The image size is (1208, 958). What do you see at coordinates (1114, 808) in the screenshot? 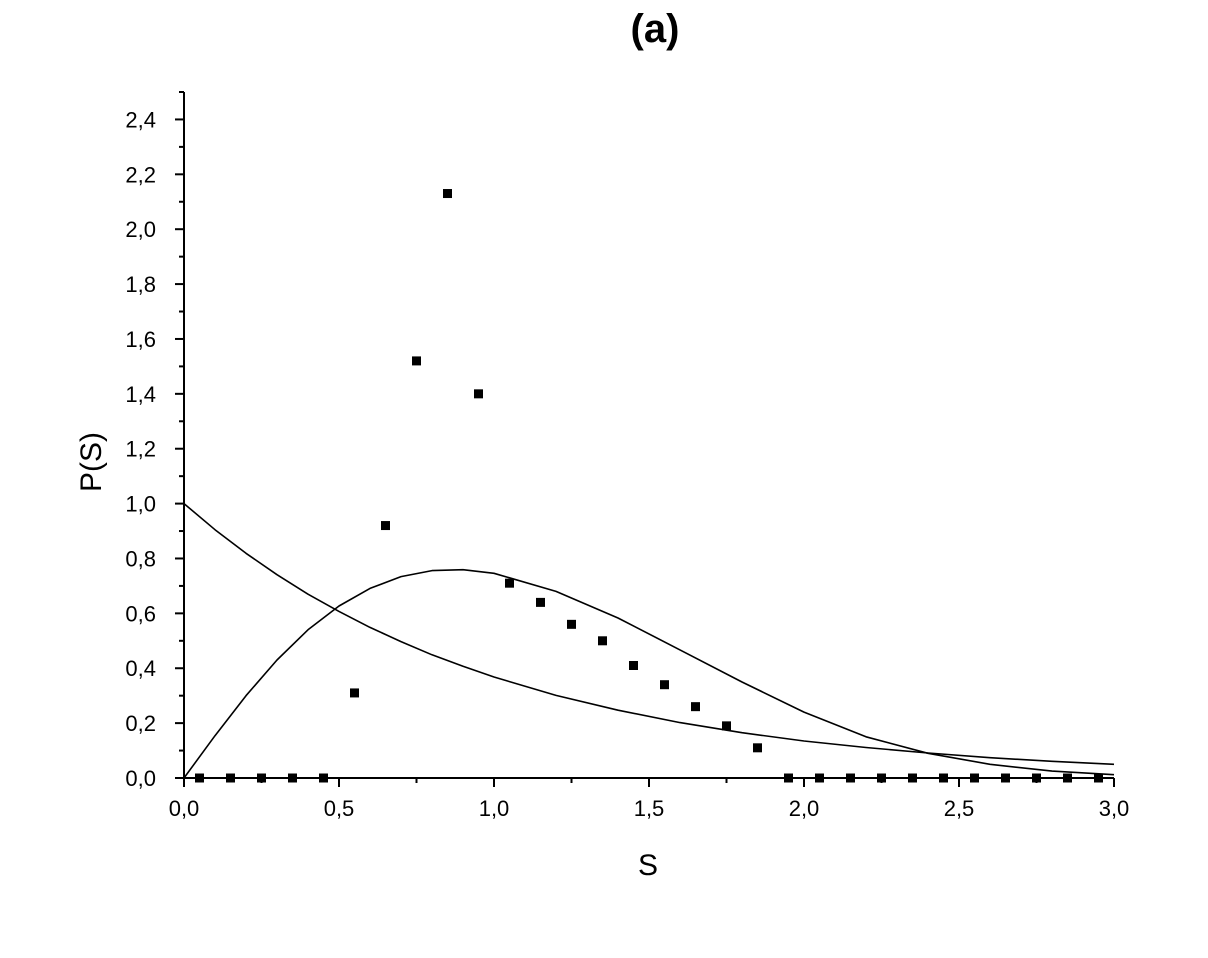
I see `x-tick-label: 3,0` at bounding box center [1114, 808].